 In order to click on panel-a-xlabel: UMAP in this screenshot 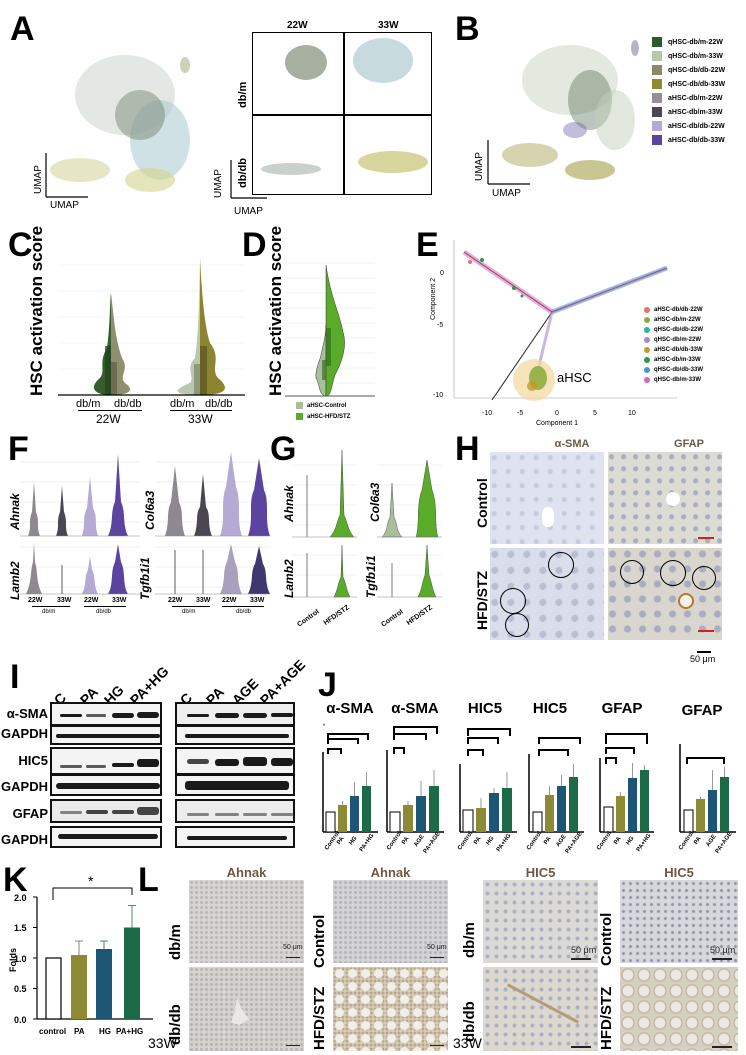, I will do `click(64, 205)`.